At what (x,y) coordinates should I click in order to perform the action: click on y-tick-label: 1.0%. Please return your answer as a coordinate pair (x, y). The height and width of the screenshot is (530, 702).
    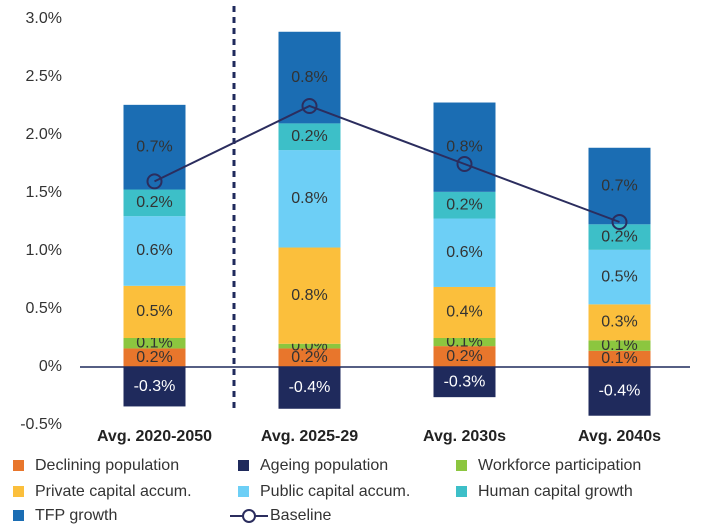
    Looking at the image, I should click on (44, 250).